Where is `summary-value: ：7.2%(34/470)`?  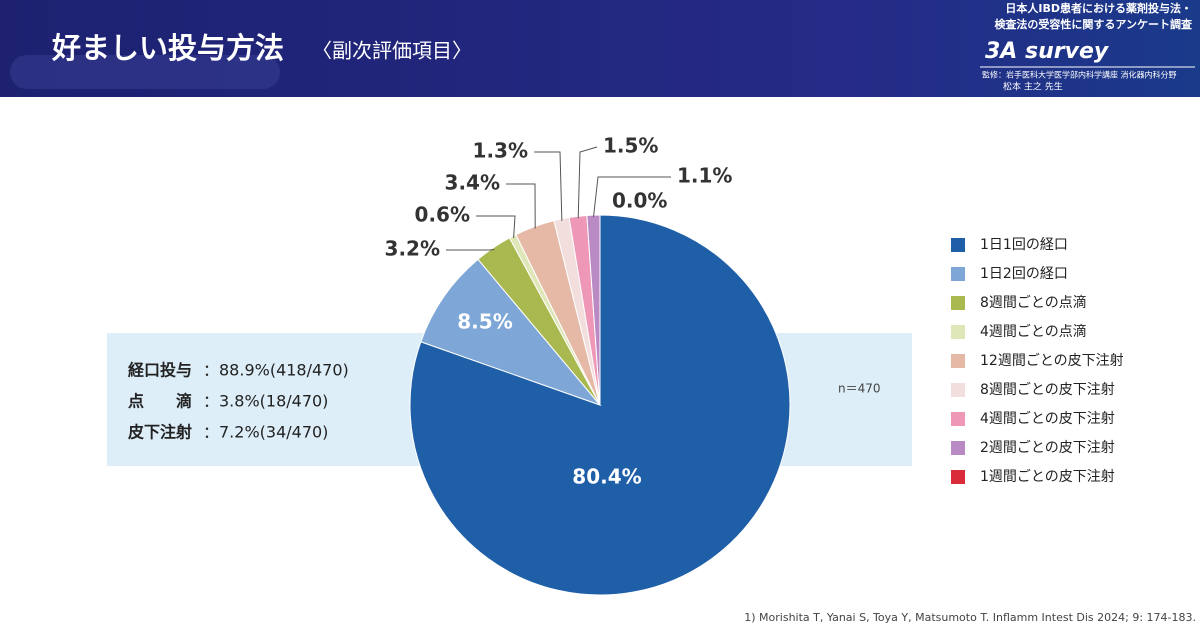
summary-value: ：7.2%(34/470) is located at coordinates (265, 432).